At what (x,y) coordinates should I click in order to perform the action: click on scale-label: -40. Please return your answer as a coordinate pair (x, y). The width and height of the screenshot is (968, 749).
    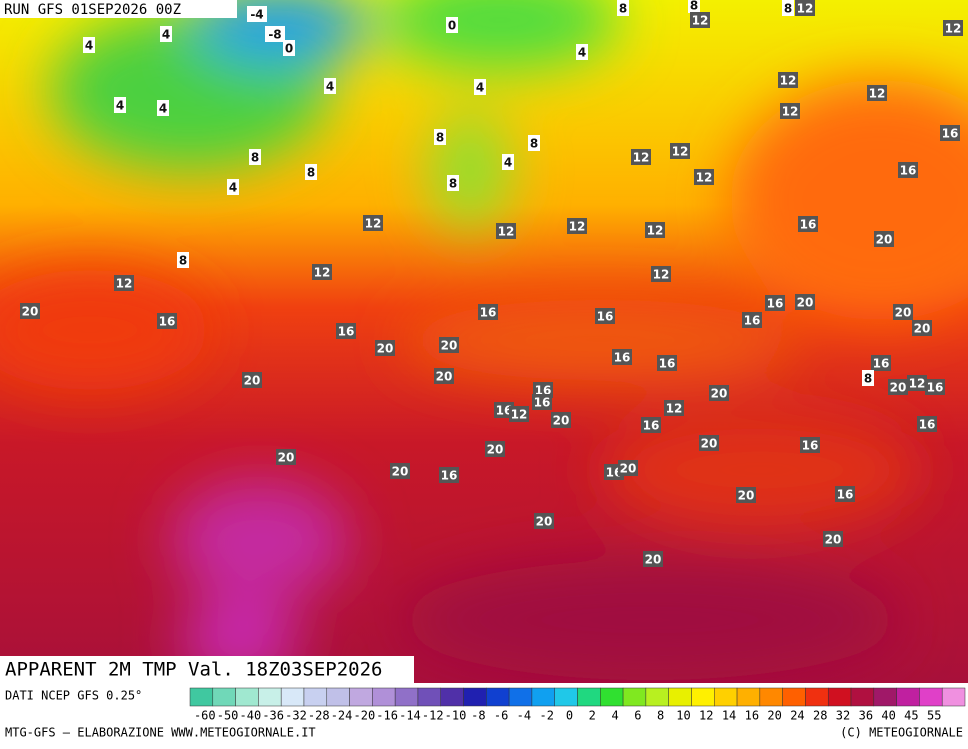
    Looking at the image, I should click on (251, 716).